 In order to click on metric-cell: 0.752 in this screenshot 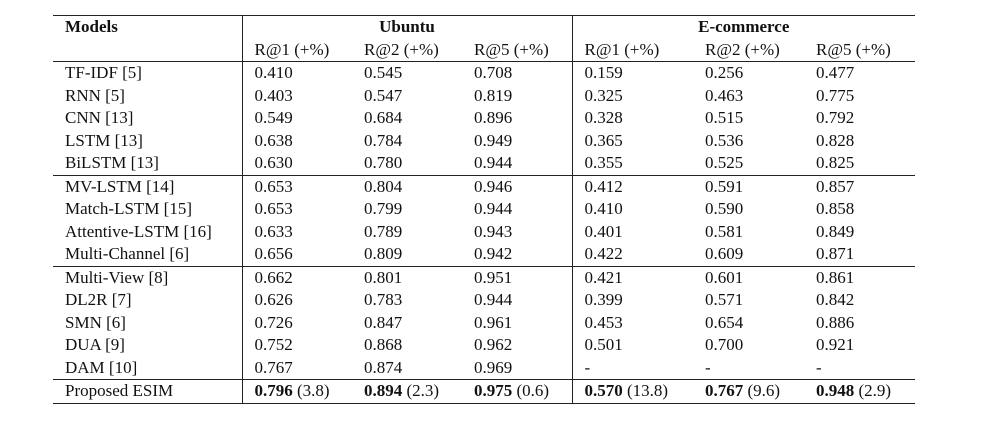, I will do `click(273, 345)`.